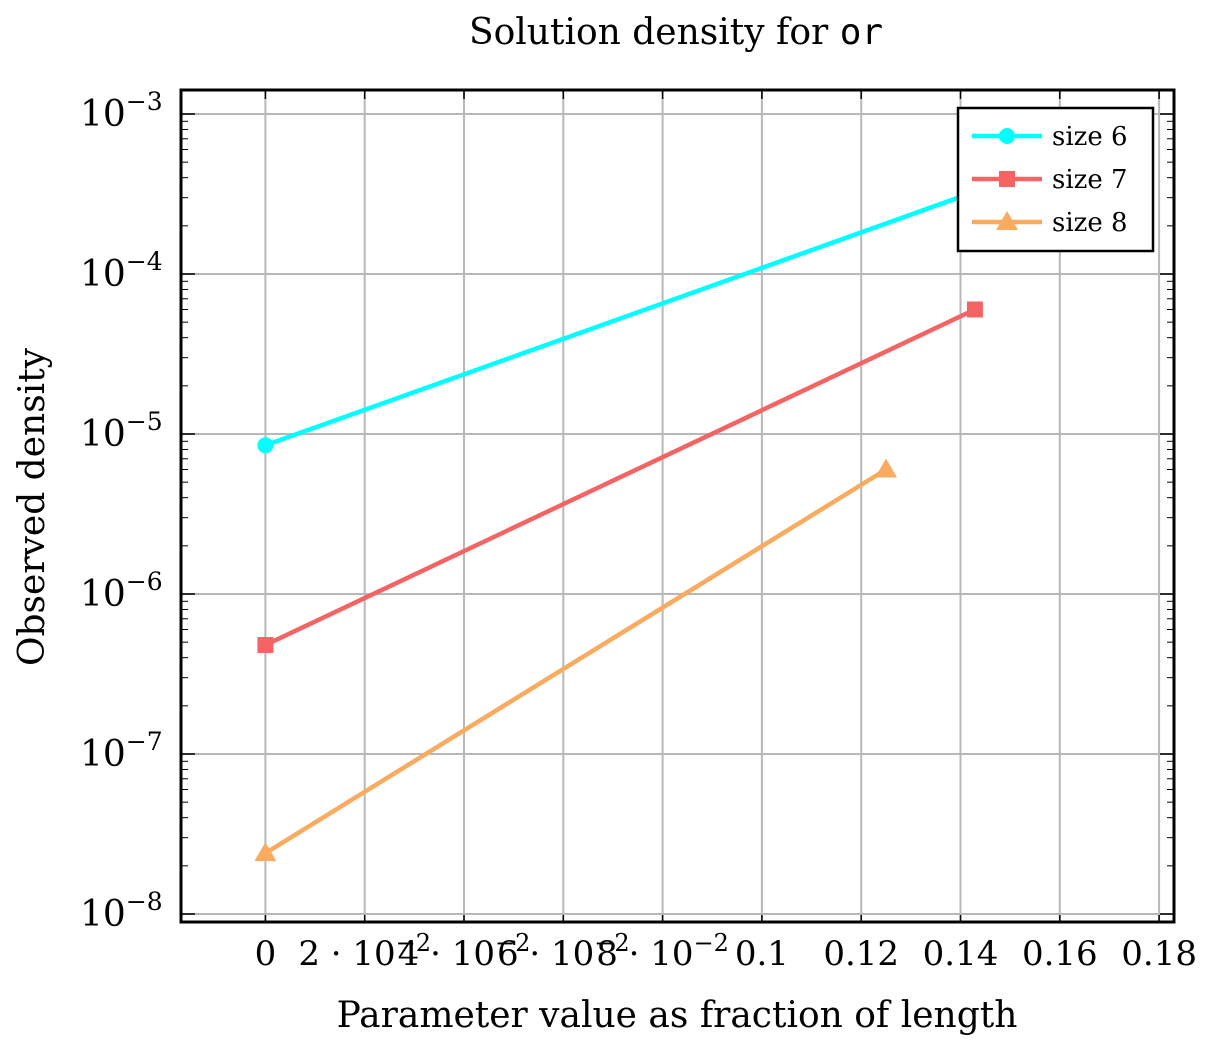  I want to click on legend: size 6 size 7 size 8, so click(1055, 179).